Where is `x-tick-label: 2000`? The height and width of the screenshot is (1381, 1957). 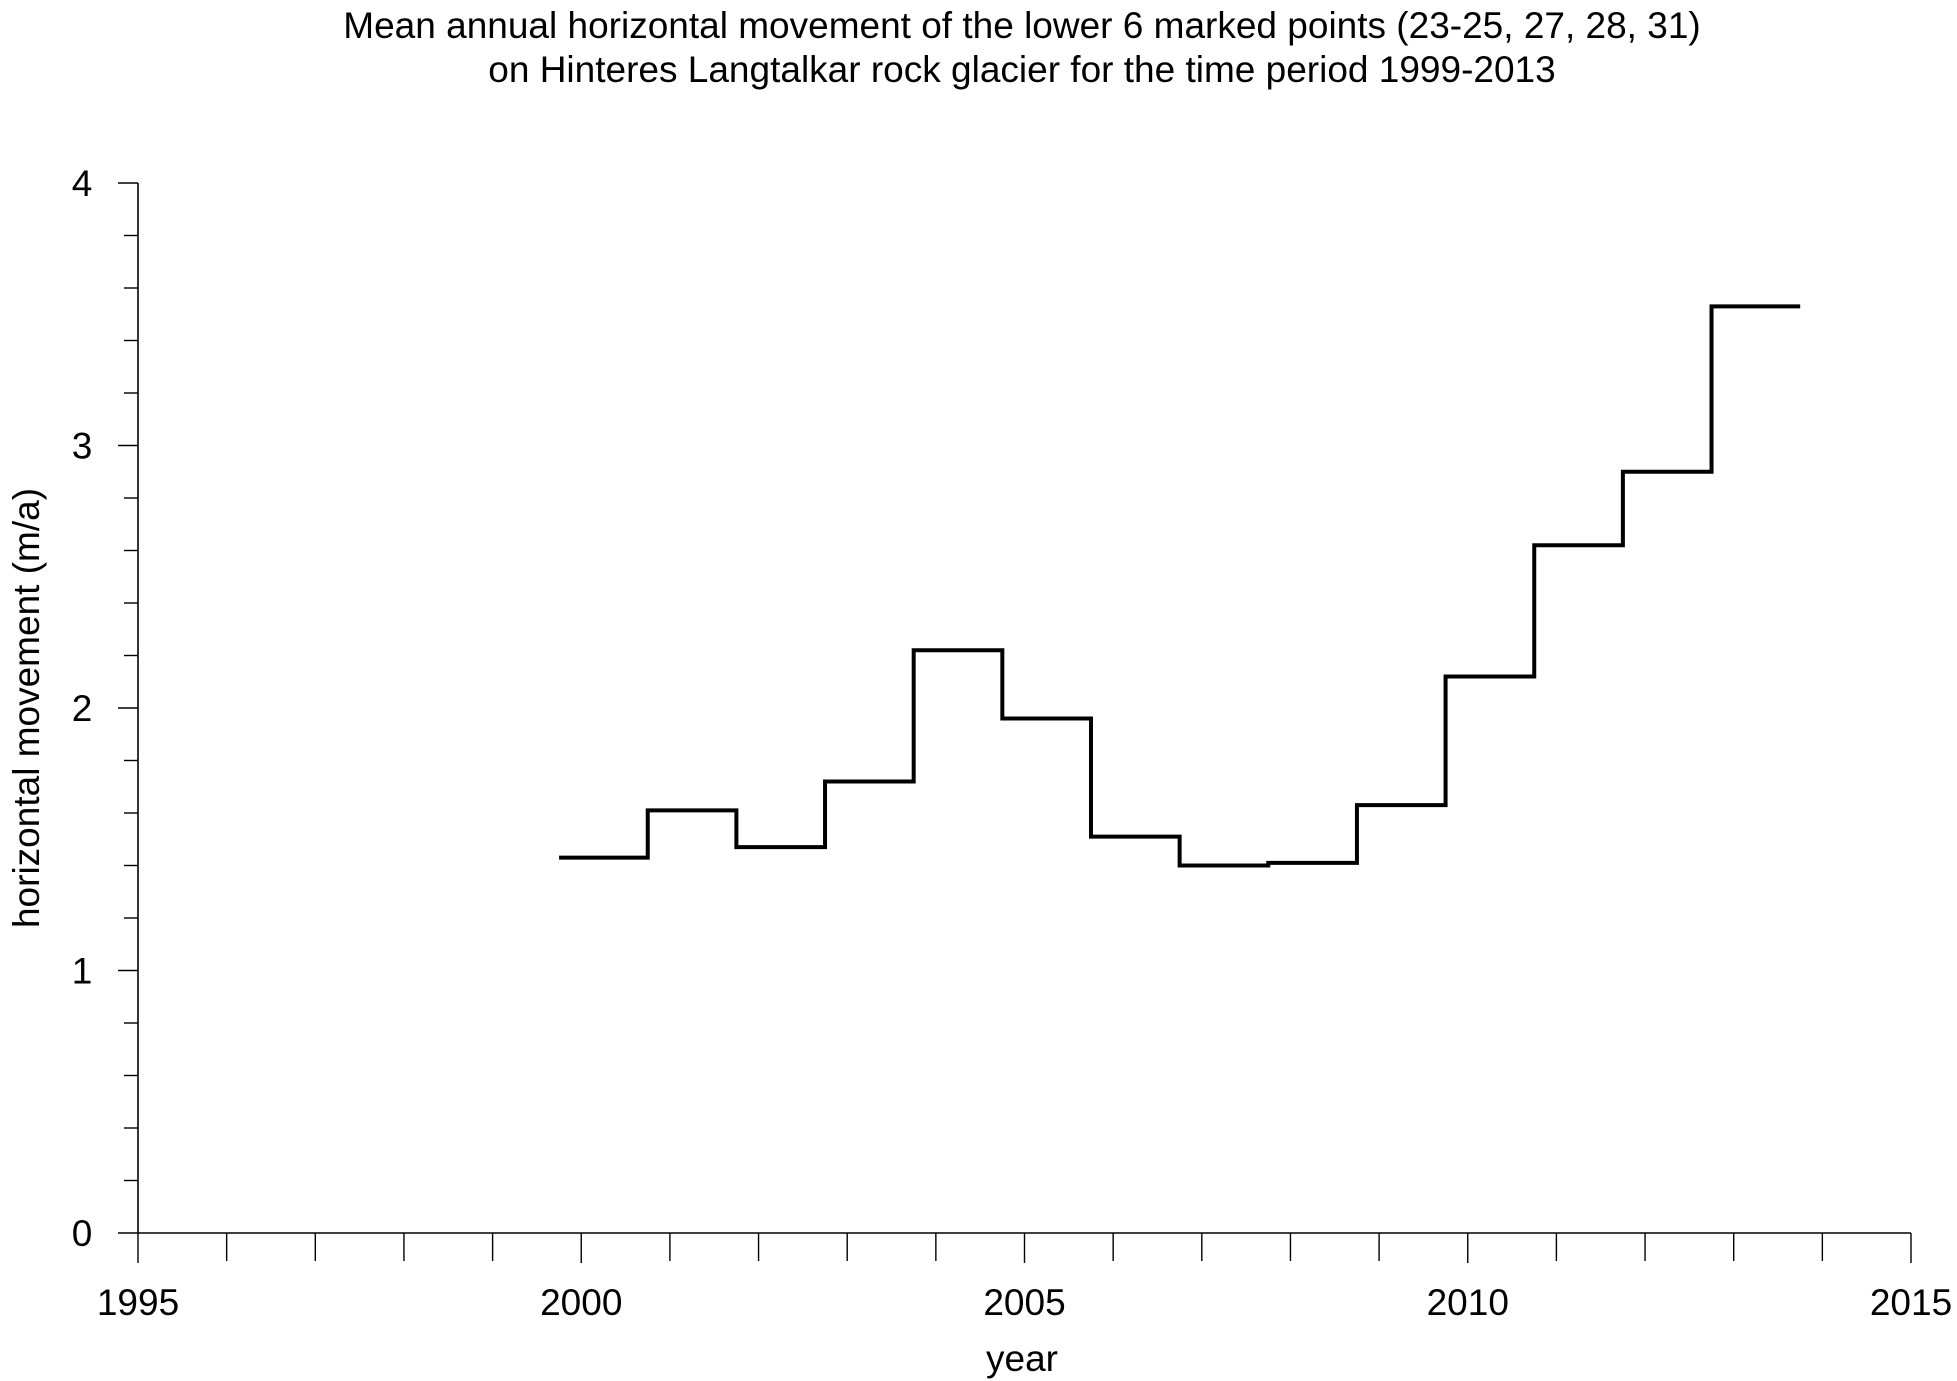
x-tick-label: 2000 is located at coordinates (581, 1302).